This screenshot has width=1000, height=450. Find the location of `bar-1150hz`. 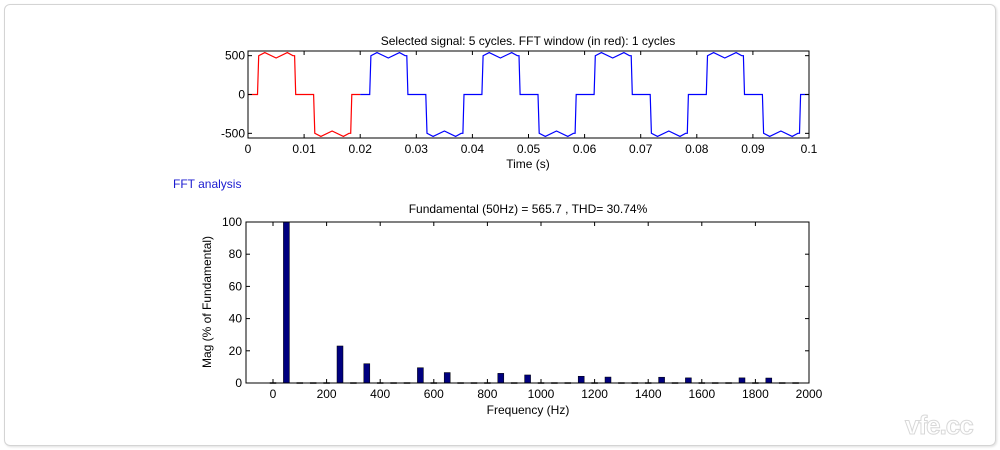

bar-1150hz is located at coordinates (581, 379).